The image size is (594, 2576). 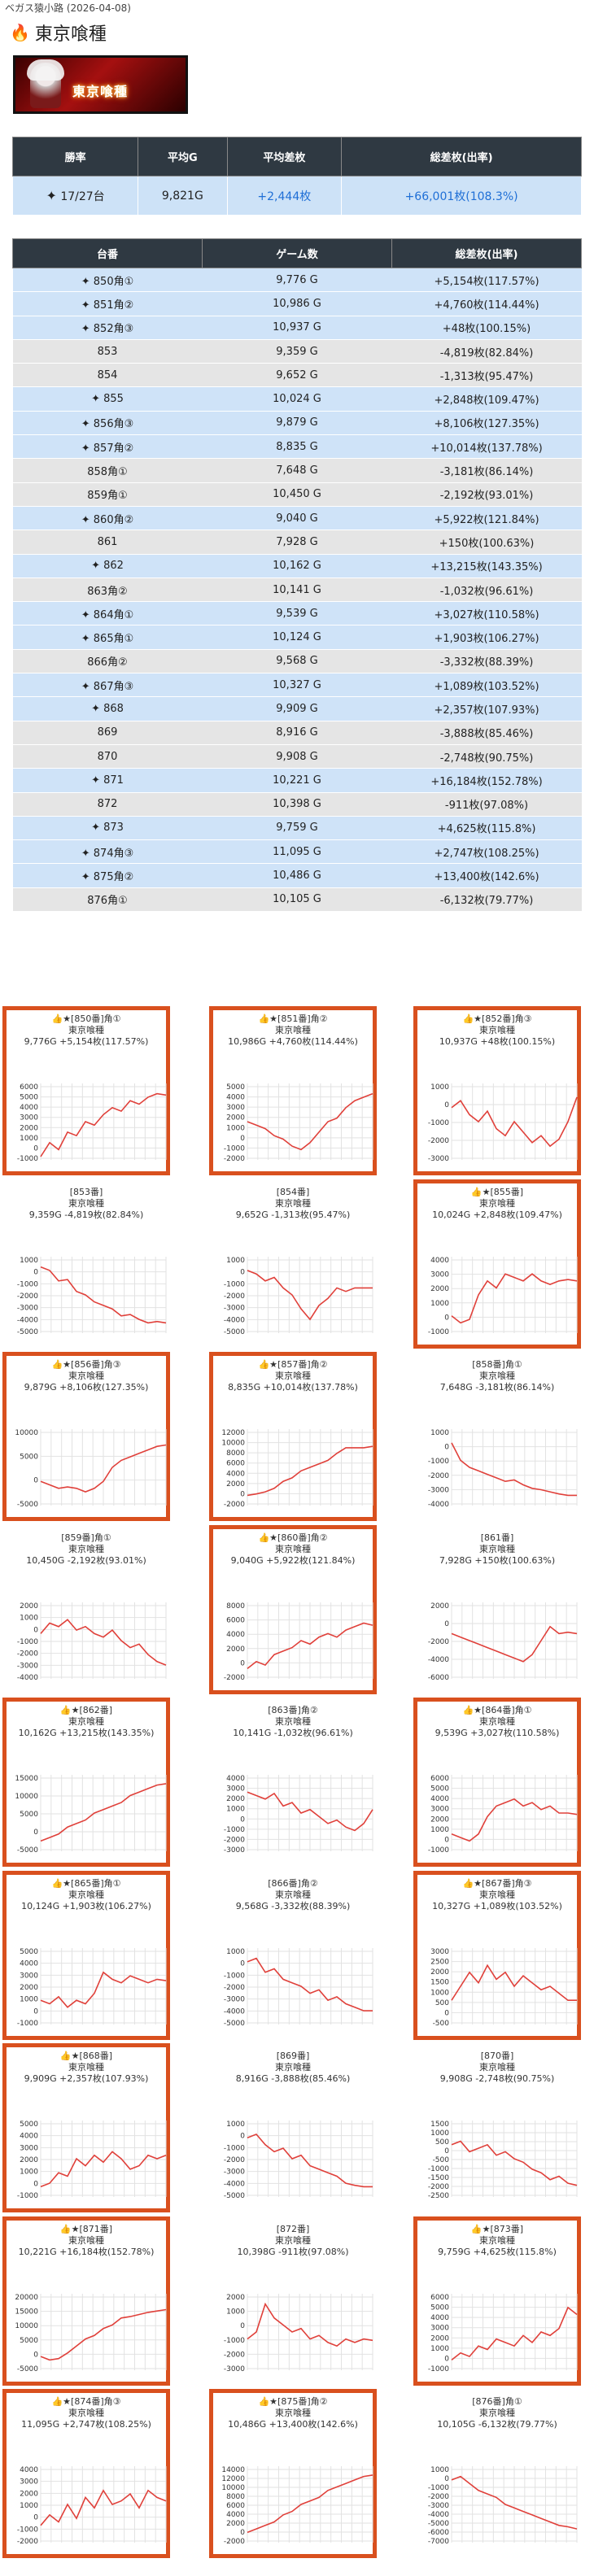 What do you see at coordinates (108, 423) in the screenshot?
I see `machine-number-cell: ✦ 856角③` at bounding box center [108, 423].